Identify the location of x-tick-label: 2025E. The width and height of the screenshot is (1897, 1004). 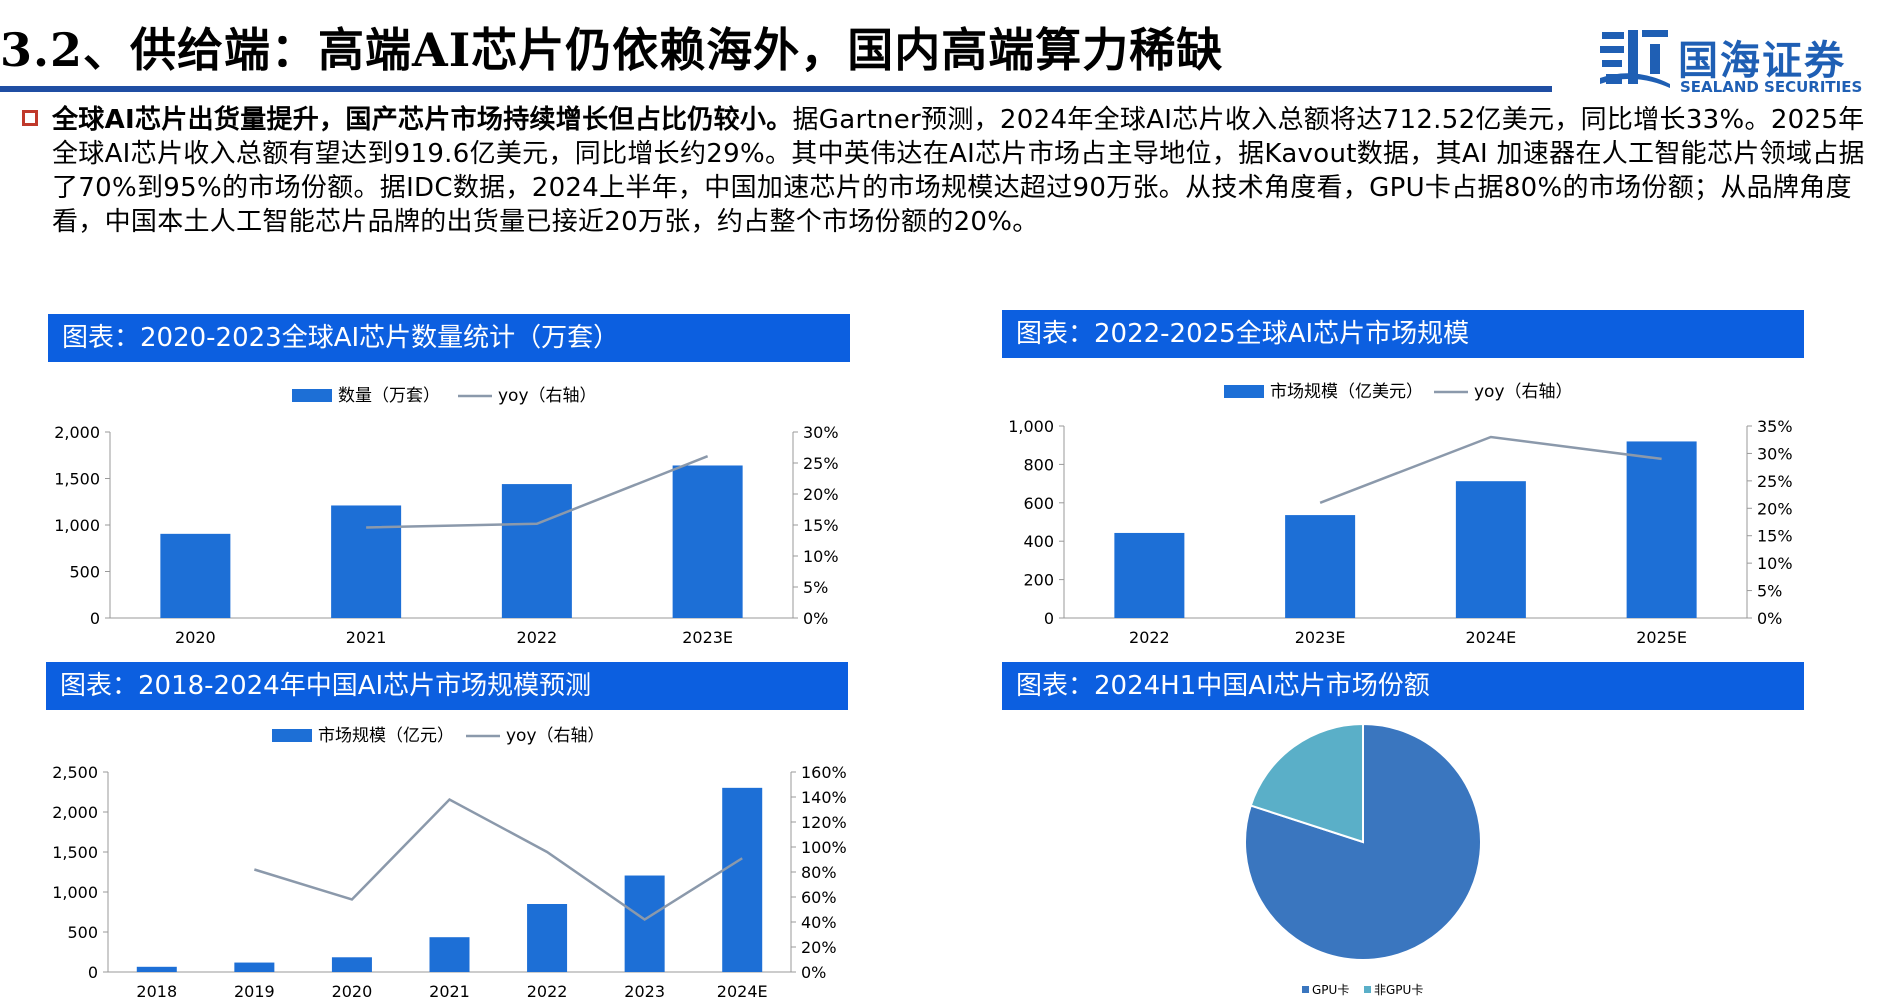
(1661, 637).